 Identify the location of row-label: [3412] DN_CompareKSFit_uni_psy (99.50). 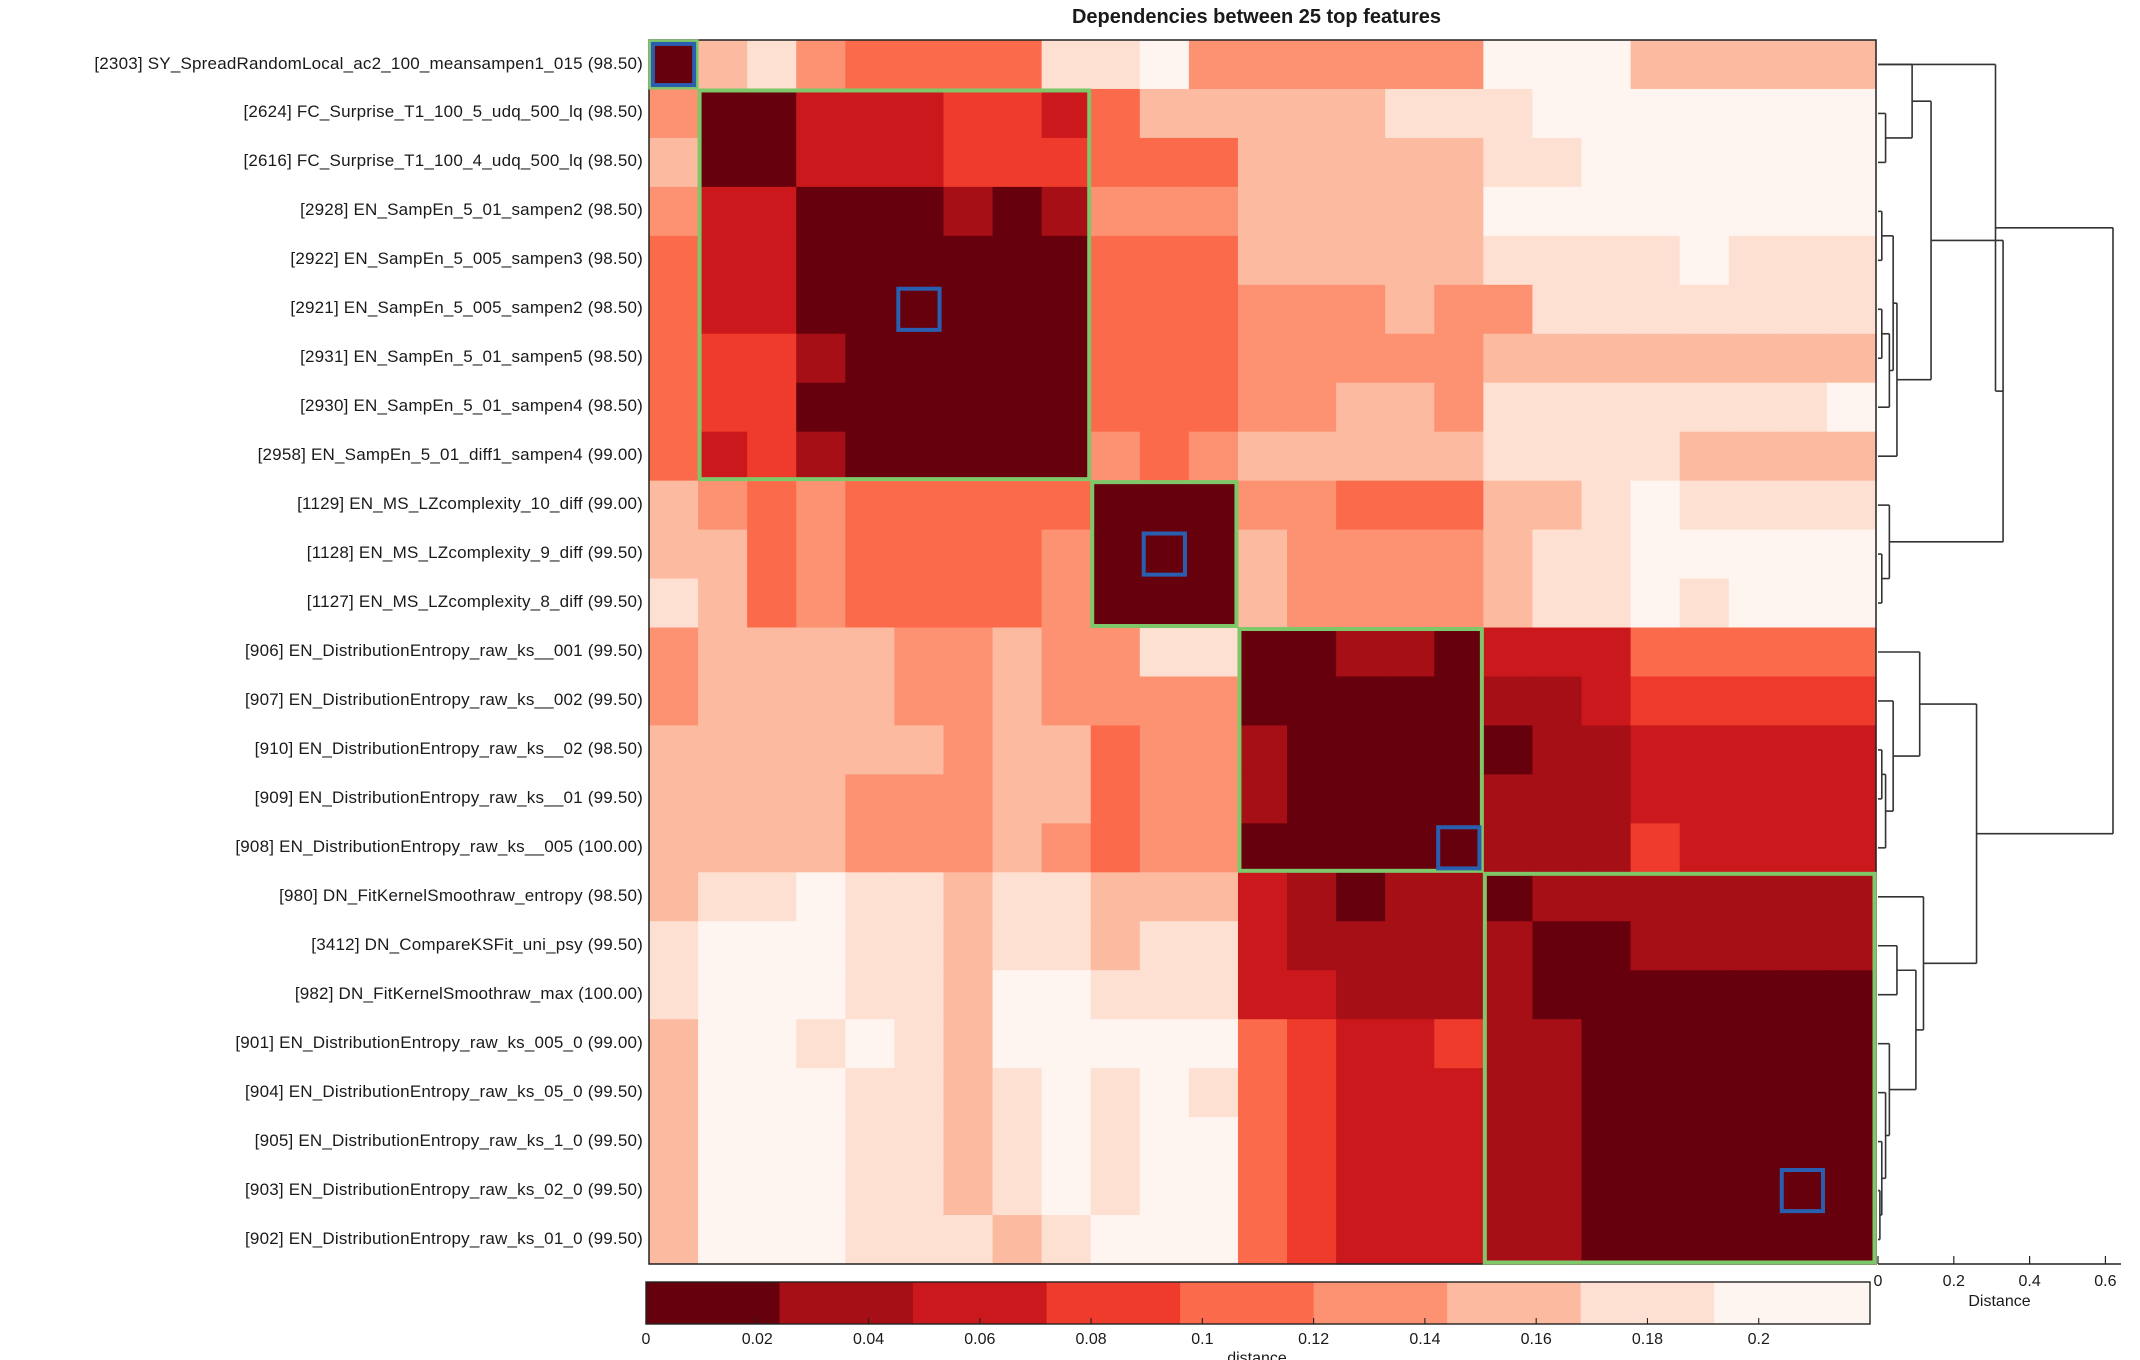
(477, 944).